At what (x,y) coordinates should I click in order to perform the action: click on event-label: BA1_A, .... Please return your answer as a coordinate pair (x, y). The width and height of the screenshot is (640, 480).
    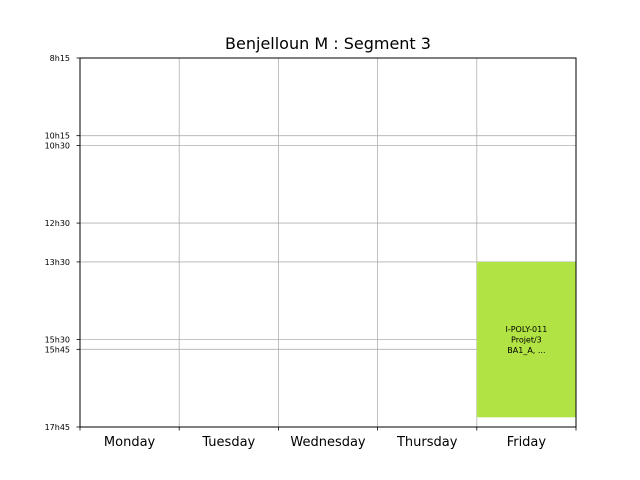
    Looking at the image, I should click on (526, 350).